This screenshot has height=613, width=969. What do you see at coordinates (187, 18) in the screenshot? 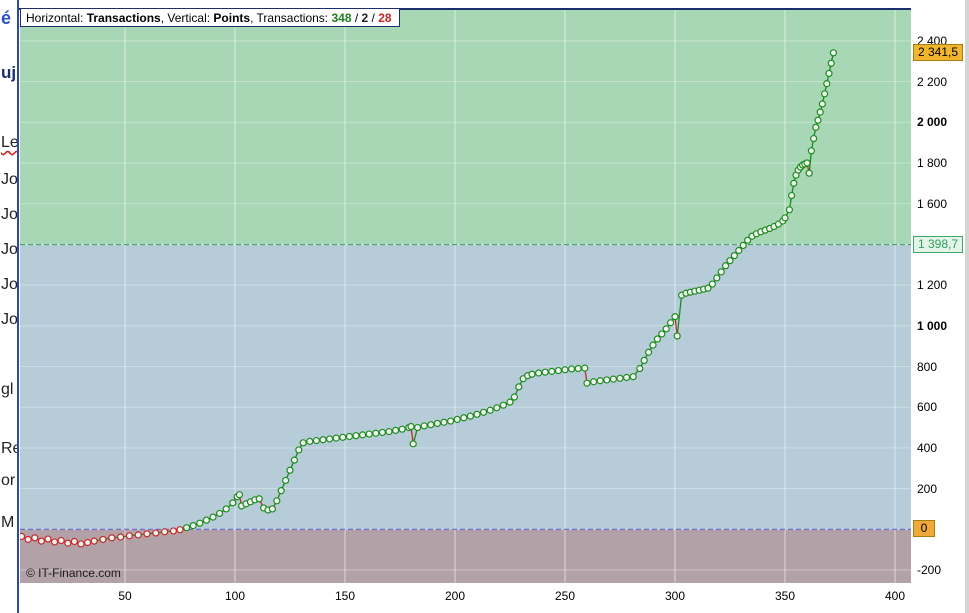
I see `info-segment: , Vertical:` at bounding box center [187, 18].